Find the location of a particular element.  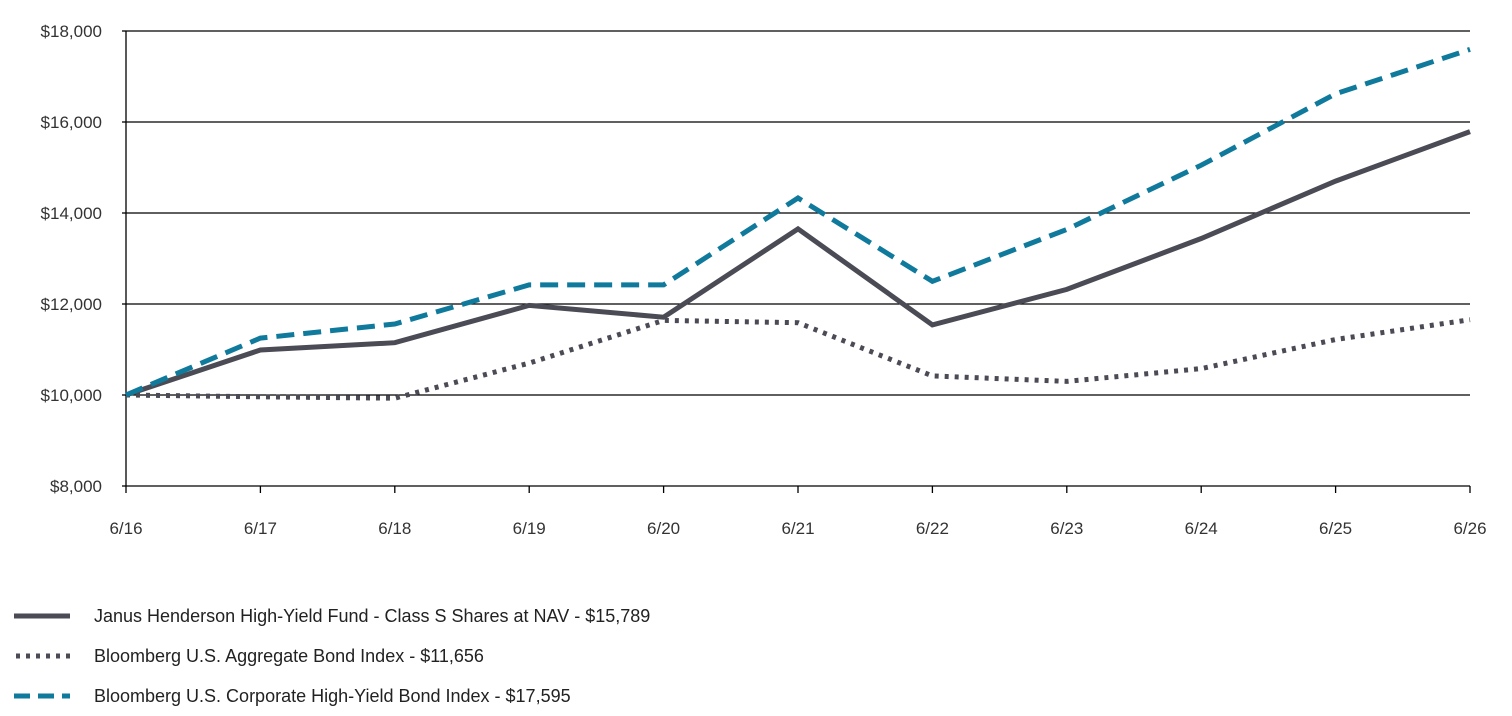

y-tick-label: $10,000 is located at coordinates (71, 395).